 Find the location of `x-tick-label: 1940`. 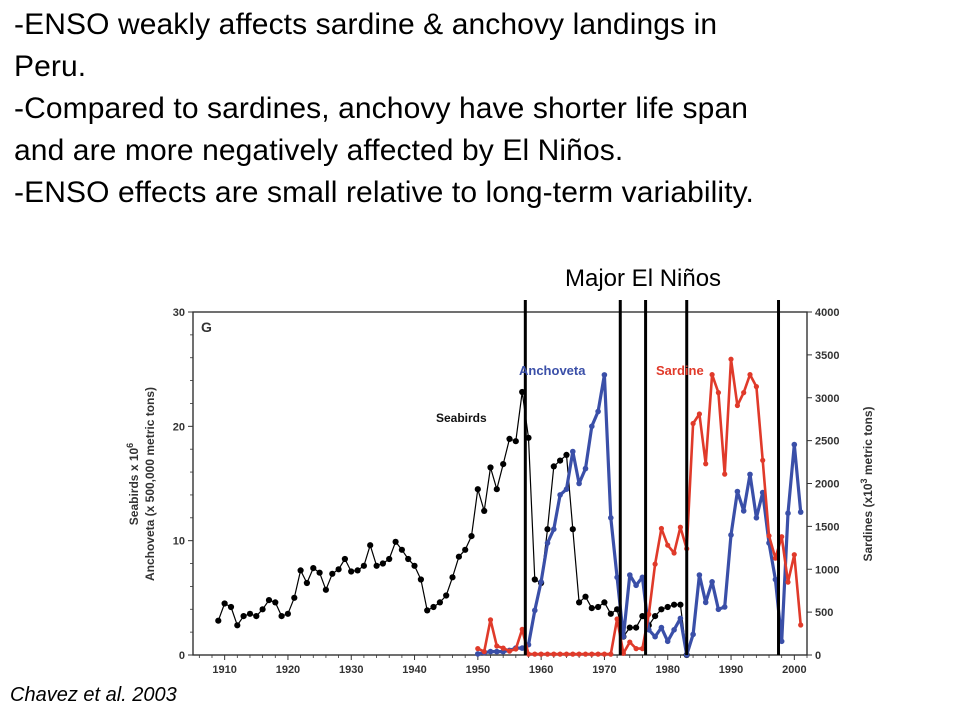

x-tick-label: 1940 is located at coordinates (414, 670).